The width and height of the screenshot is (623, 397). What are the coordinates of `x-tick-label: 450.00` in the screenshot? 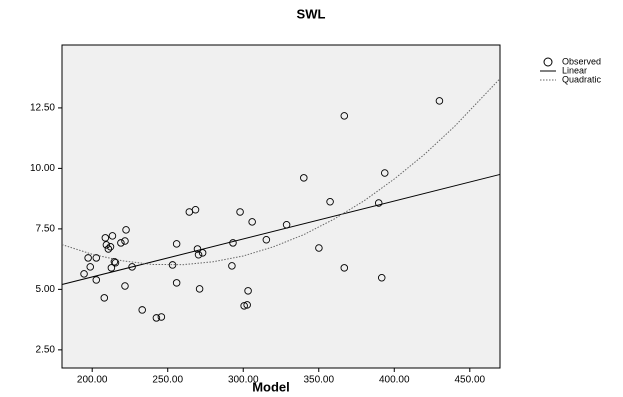 It's located at (469, 380).